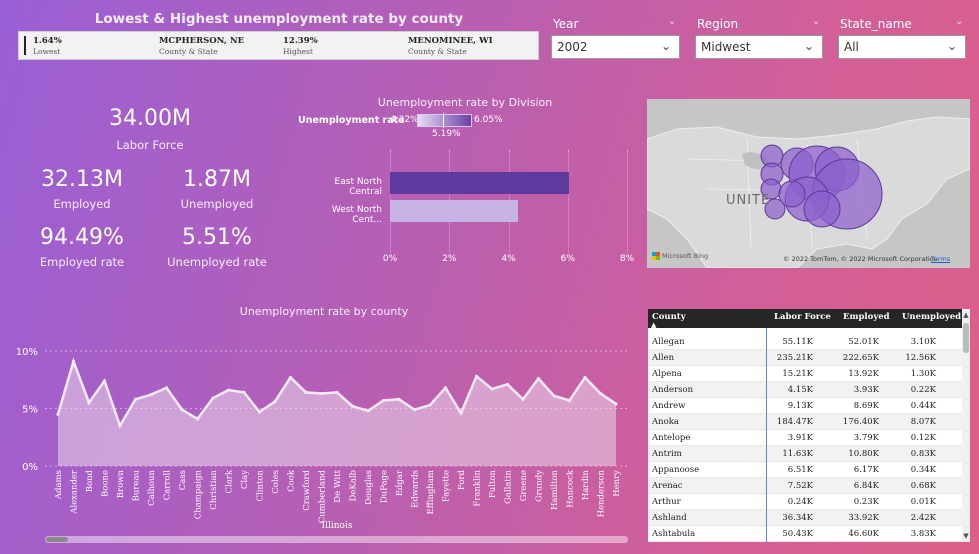 The height and width of the screenshot is (554, 979). I want to click on state-dropdown: All ⌄, so click(902, 47).